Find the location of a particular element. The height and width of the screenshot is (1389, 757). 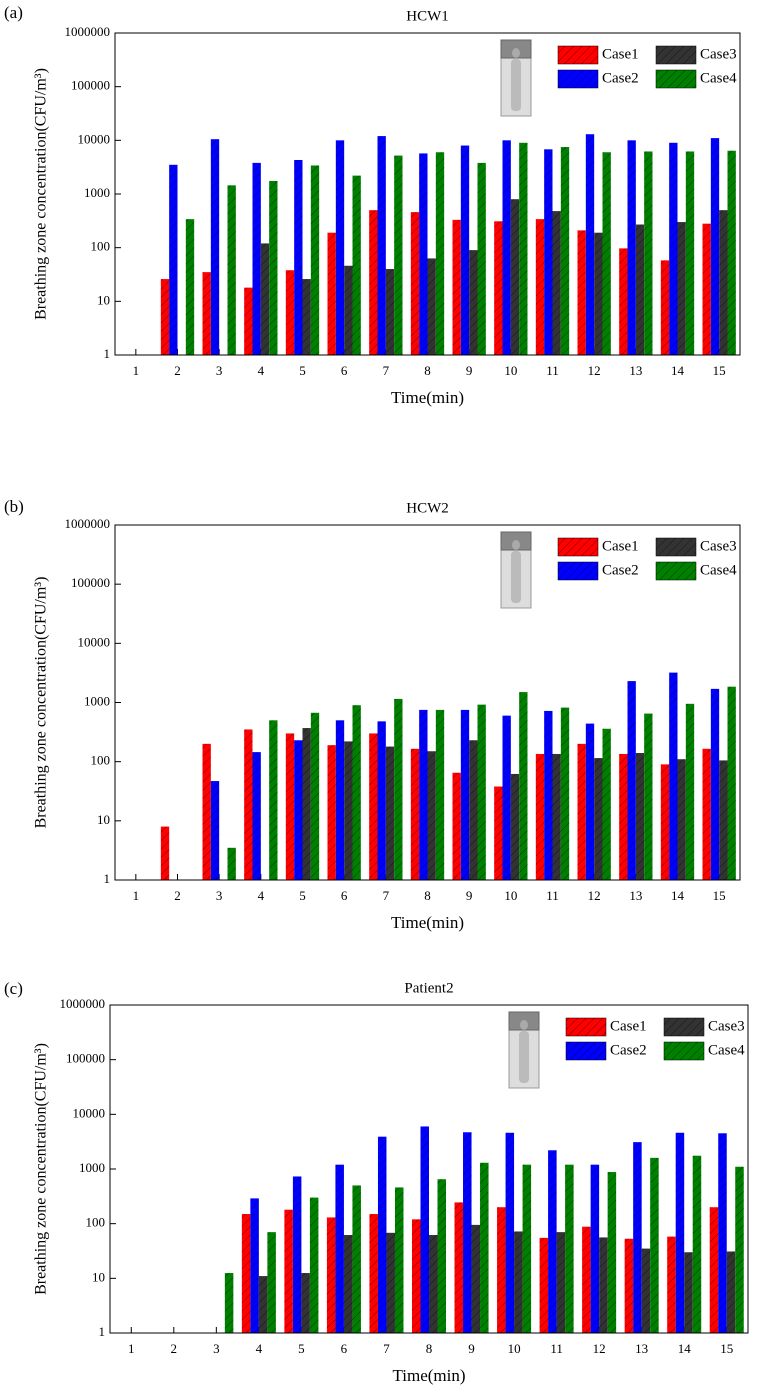

x-tick-label: 1 is located at coordinates (131, 1348).